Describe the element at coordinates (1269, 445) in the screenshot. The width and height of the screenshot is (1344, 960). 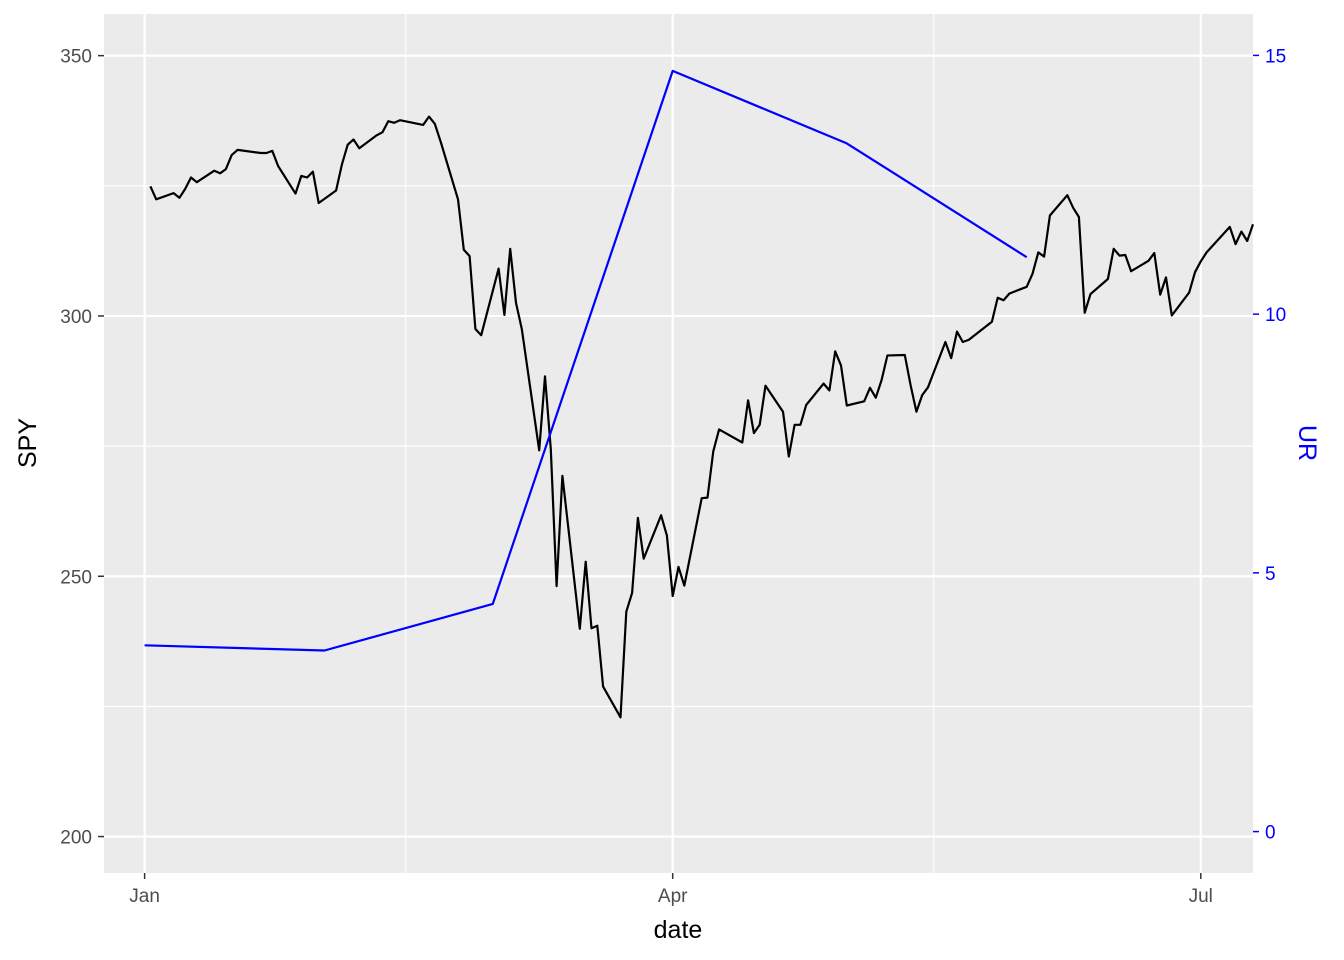
I see `right-axis: 0 5 10 15` at that location.